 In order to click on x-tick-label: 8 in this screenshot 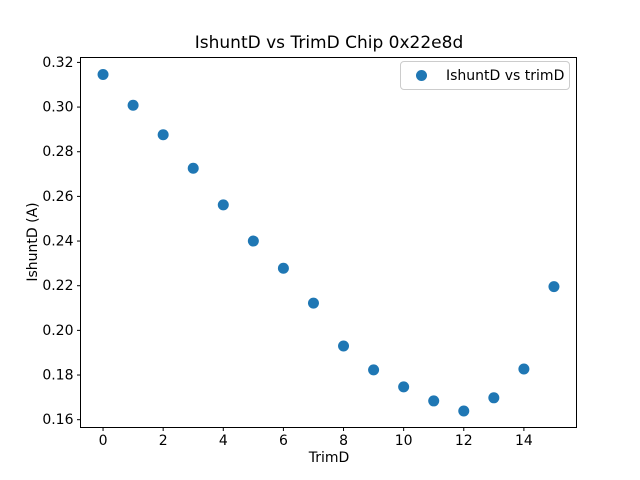, I will do `click(343, 441)`.